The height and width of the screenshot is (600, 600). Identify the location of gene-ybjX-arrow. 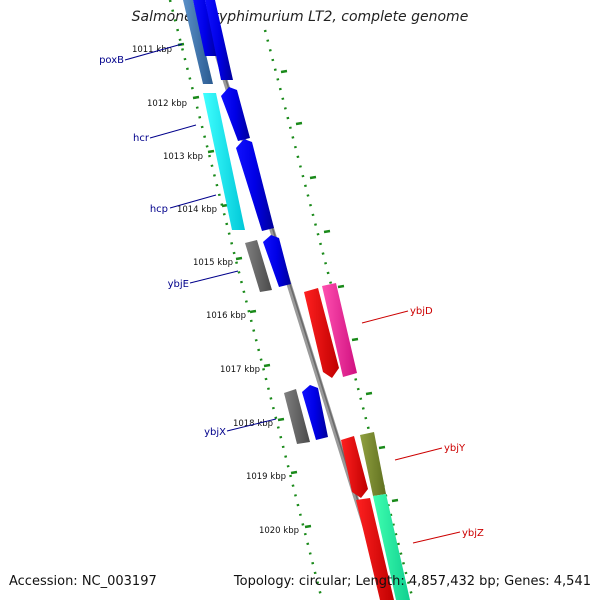
(315, 412).